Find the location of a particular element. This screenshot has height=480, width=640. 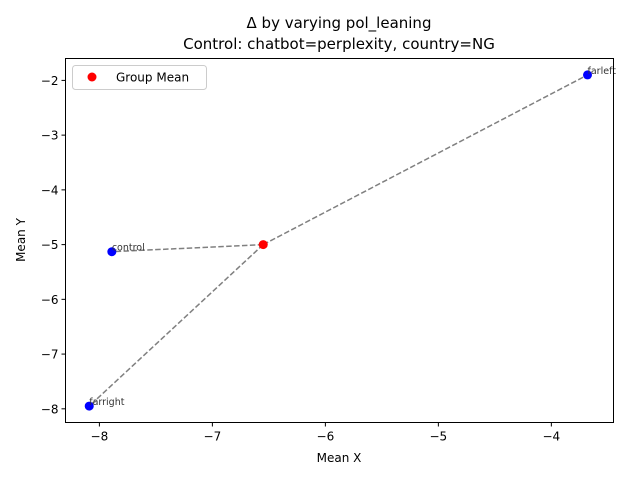

y-tick-label: −6 is located at coordinates (50, 300).